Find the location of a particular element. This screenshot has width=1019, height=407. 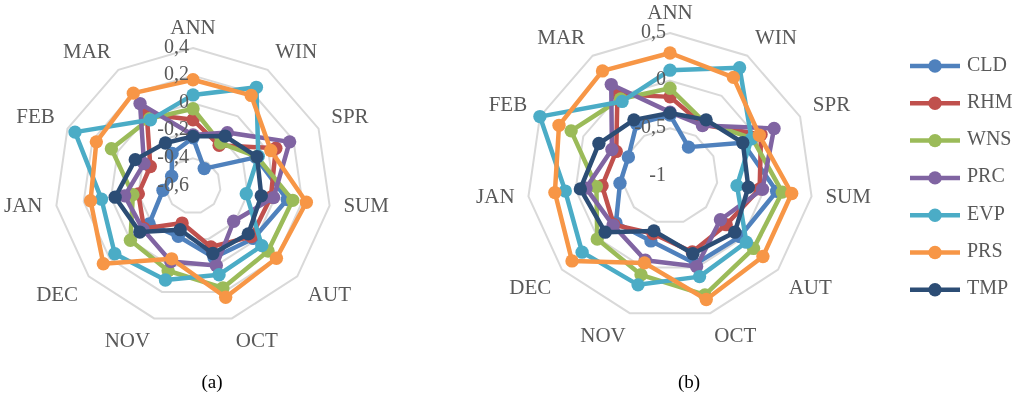

text: (a) is located at coordinates (212, 382).